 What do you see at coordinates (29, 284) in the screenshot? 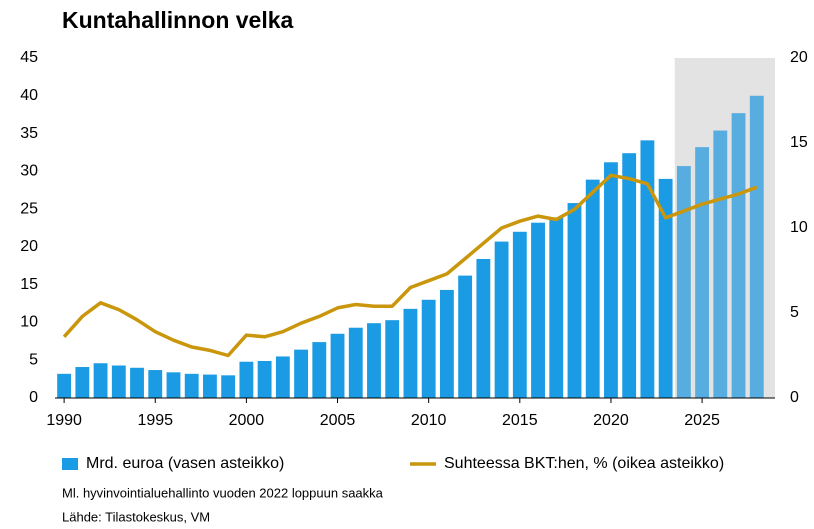
I see `y-tick-label: 15` at bounding box center [29, 284].